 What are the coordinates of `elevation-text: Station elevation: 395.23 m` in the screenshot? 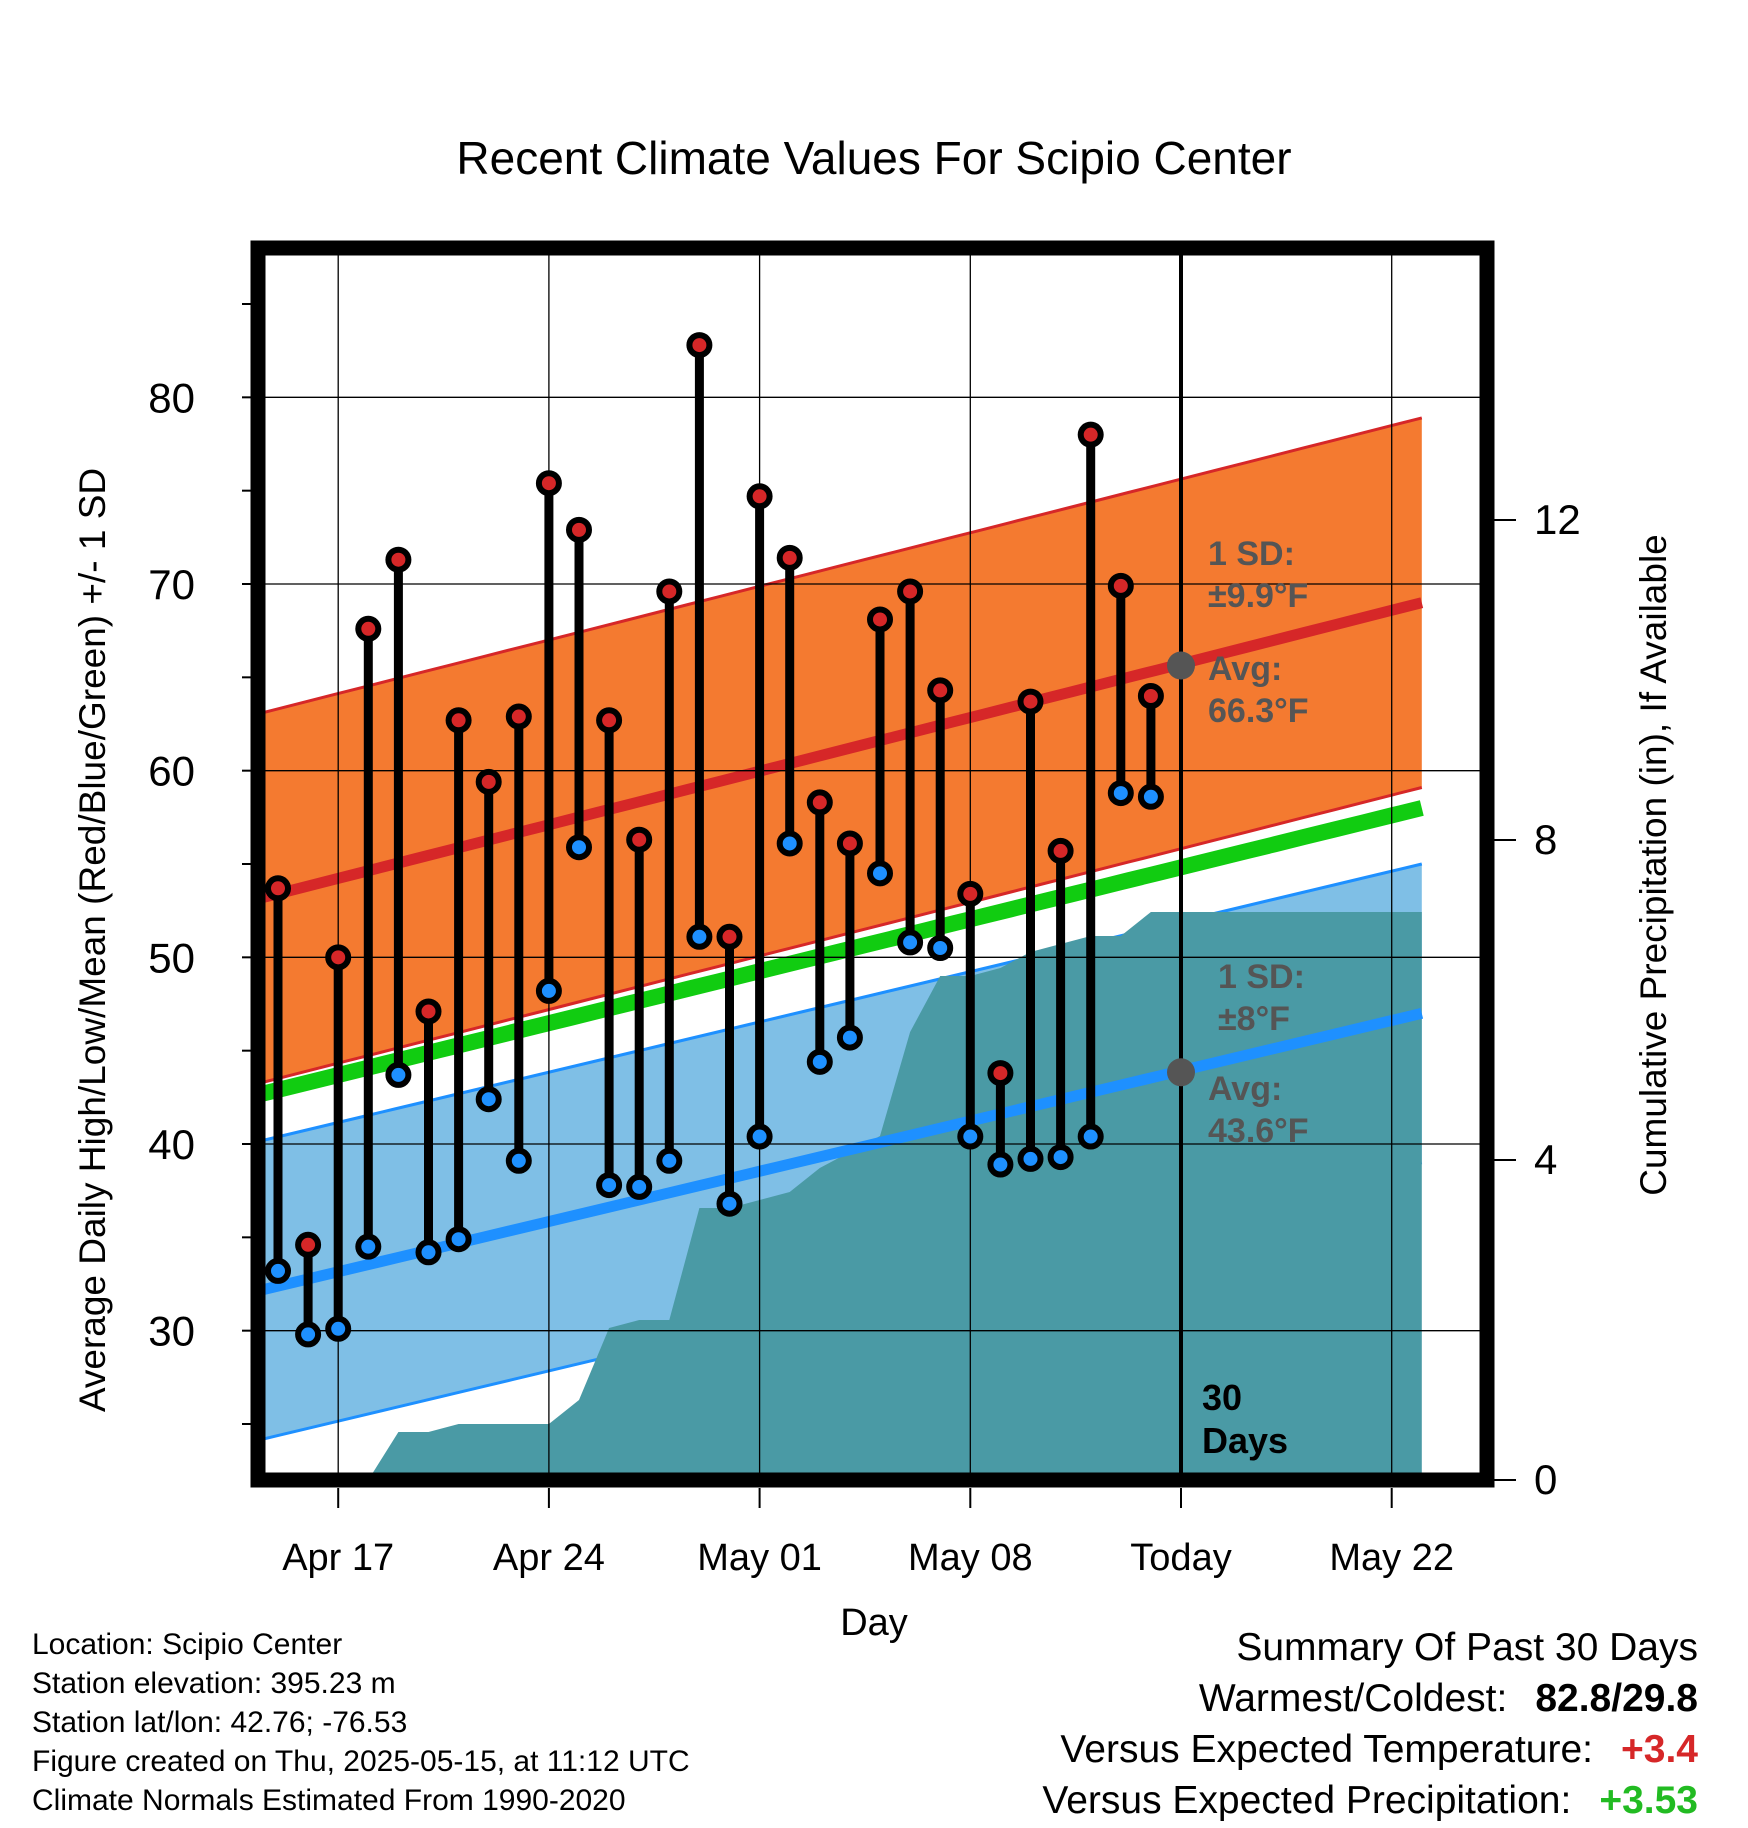 It's located at (214, 1683).